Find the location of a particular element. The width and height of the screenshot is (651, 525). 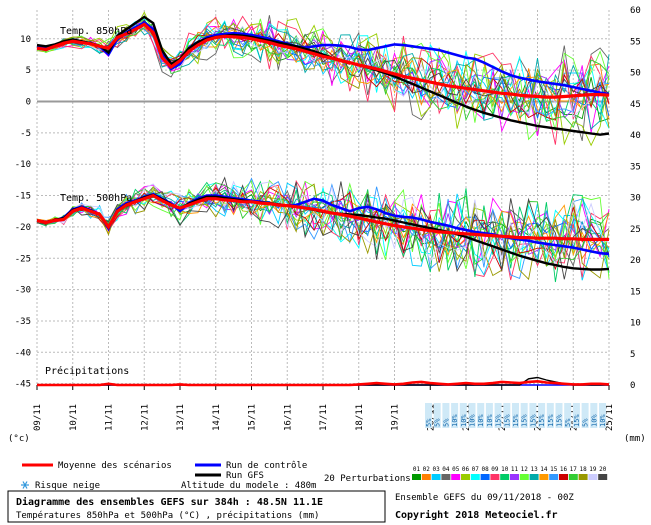

snow-risk-percent-20: 10% is located at coordinates (603, 420).